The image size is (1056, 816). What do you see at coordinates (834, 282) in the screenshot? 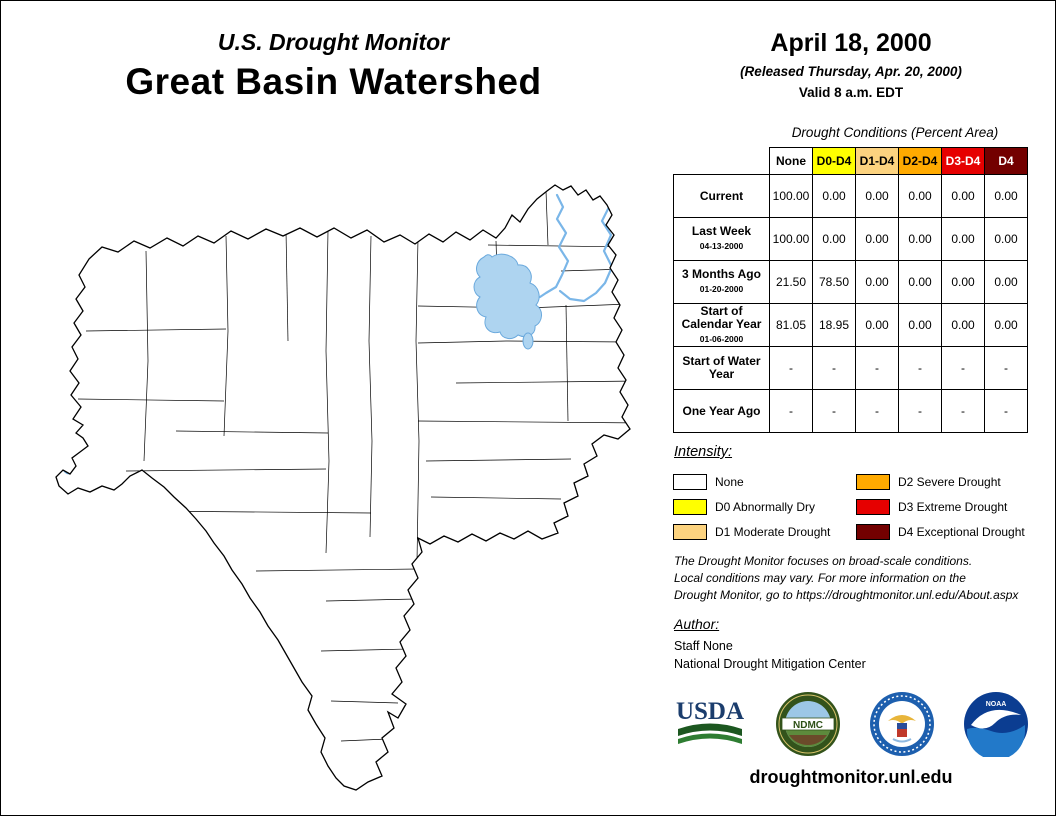
I see `table-cell: 78.50` at bounding box center [834, 282].